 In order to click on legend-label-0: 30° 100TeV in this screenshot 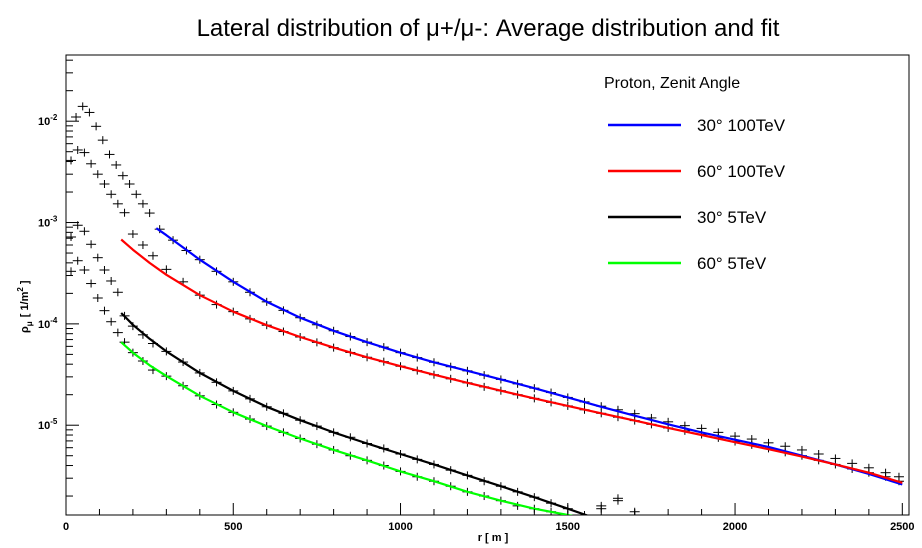, I will do `click(741, 125)`.